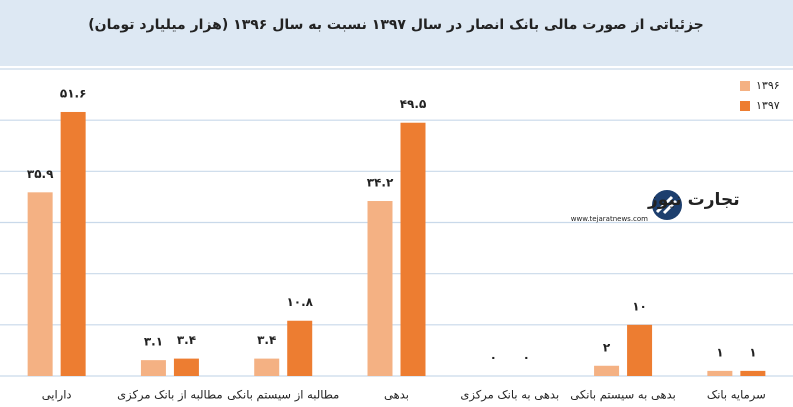 The width and height of the screenshot is (793, 407). What do you see at coordinates (73, 93) in the screenshot?
I see `value-label: ۵۱.۶` at bounding box center [73, 93].